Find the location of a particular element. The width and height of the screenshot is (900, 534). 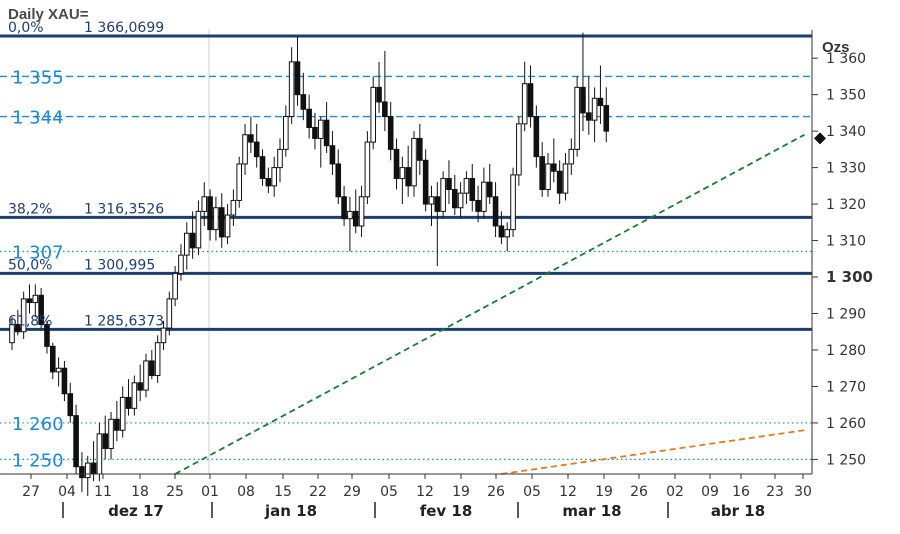

y-tick-label: 1 340 is located at coordinates (846, 132).